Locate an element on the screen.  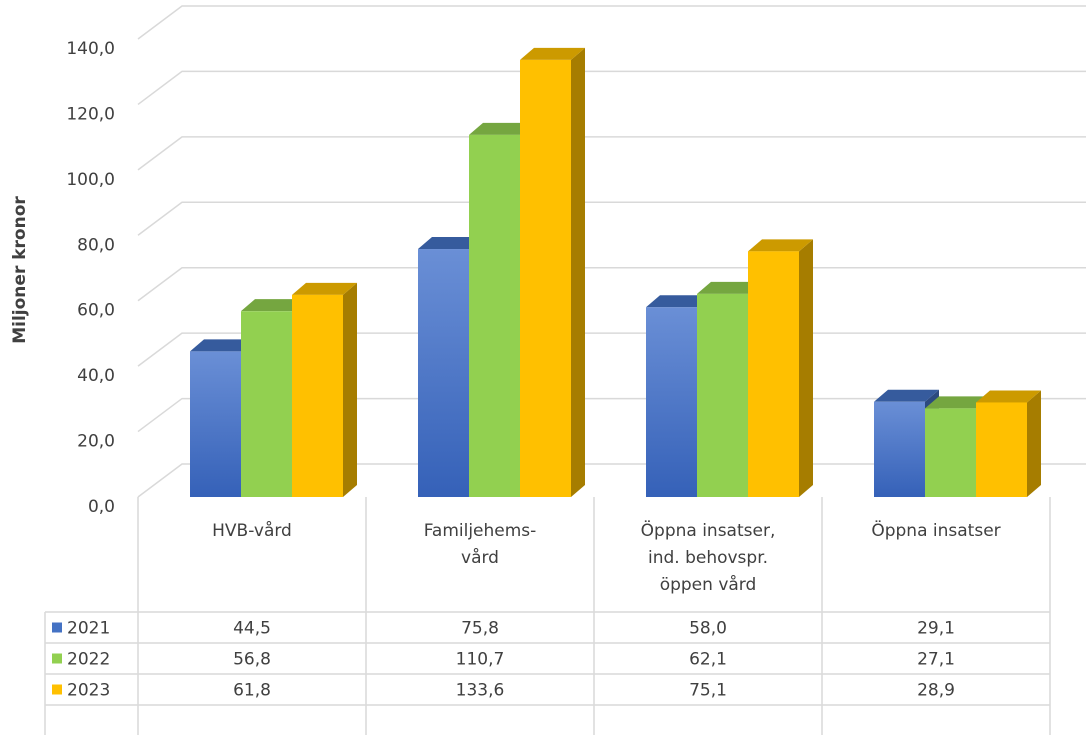
x-tick-label: HVB-vård is located at coordinates (252, 531).